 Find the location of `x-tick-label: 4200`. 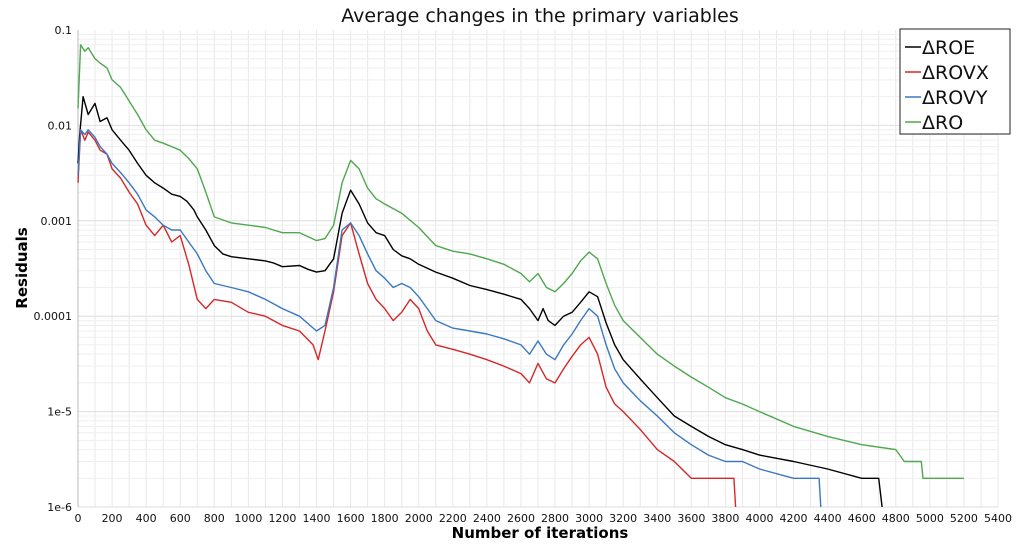

x-tick-label: 4200 is located at coordinates (794, 518).